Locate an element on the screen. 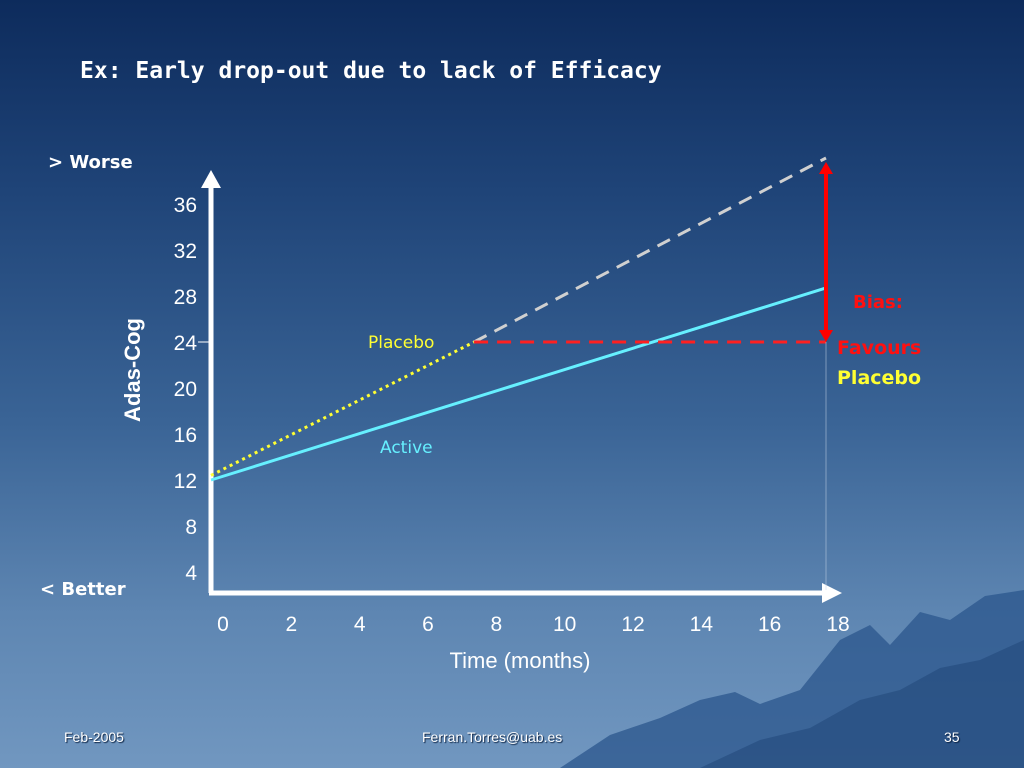 The image size is (1024, 768). x-tick-label-18: 18 is located at coordinates (837, 624).